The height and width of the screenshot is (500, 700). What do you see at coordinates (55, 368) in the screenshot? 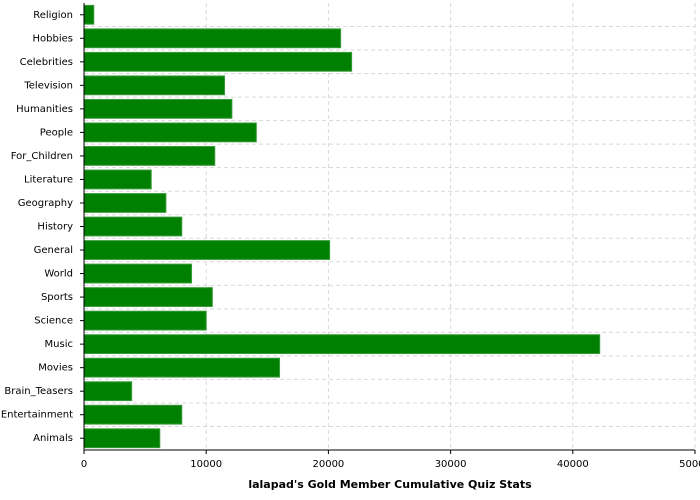
I see `y-tick-label: Movies` at bounding box center [55, 368].